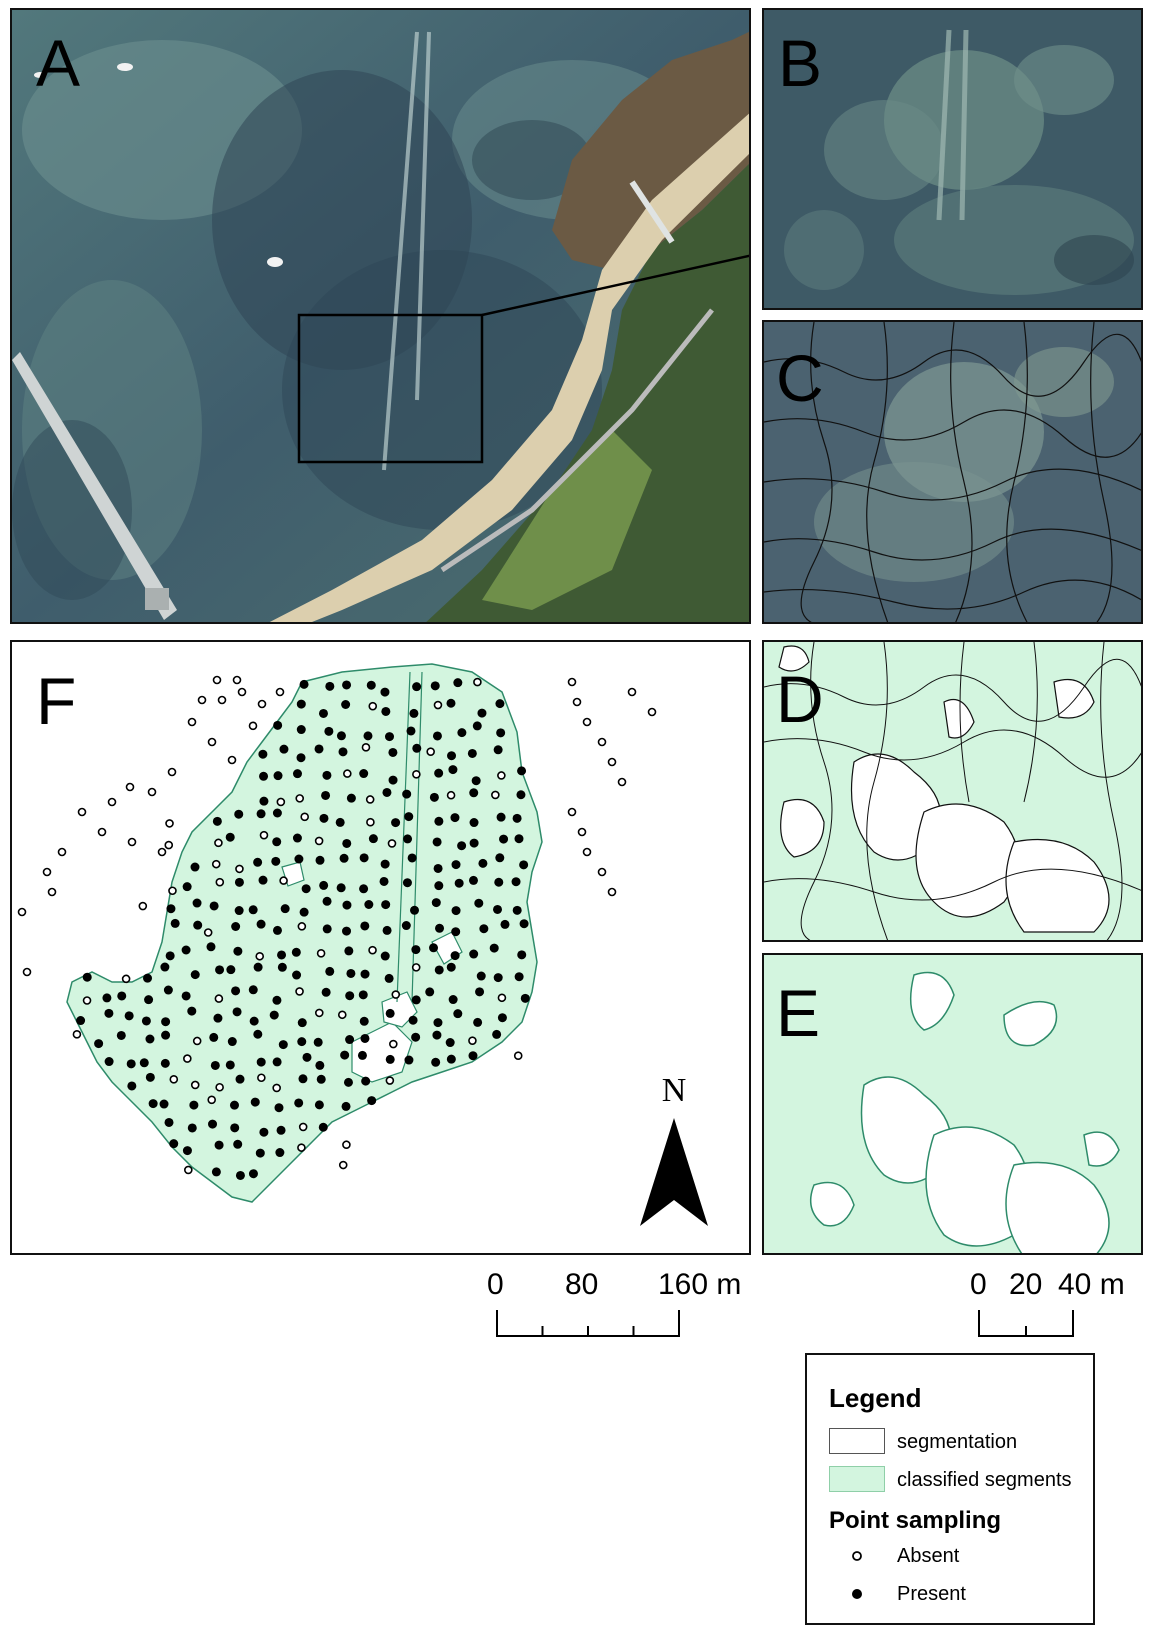  Describe the element at coordinates (700, 1284) in the screenshot. I see `scale-main-tick-2: 160 m` at that location.